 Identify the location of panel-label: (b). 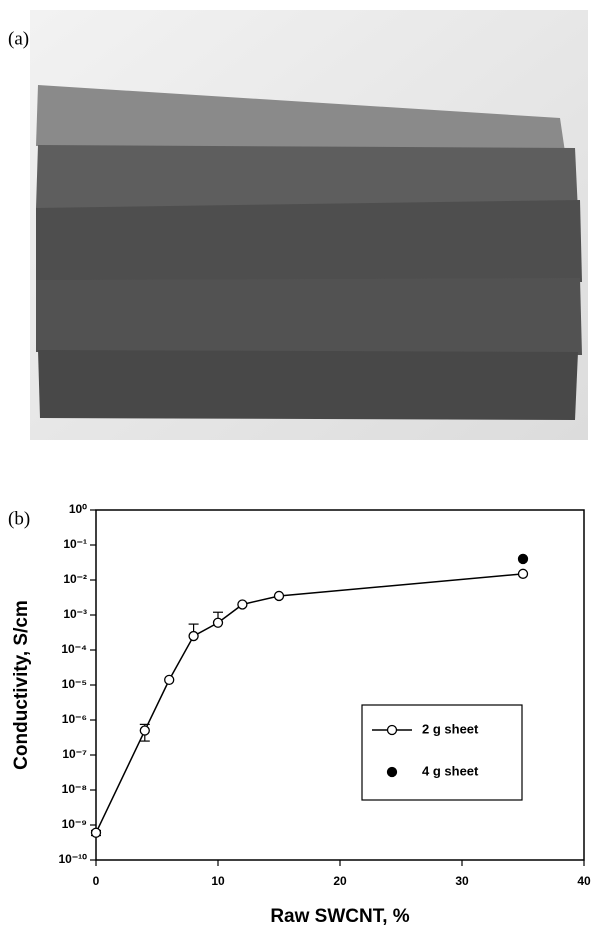
(19, 518).